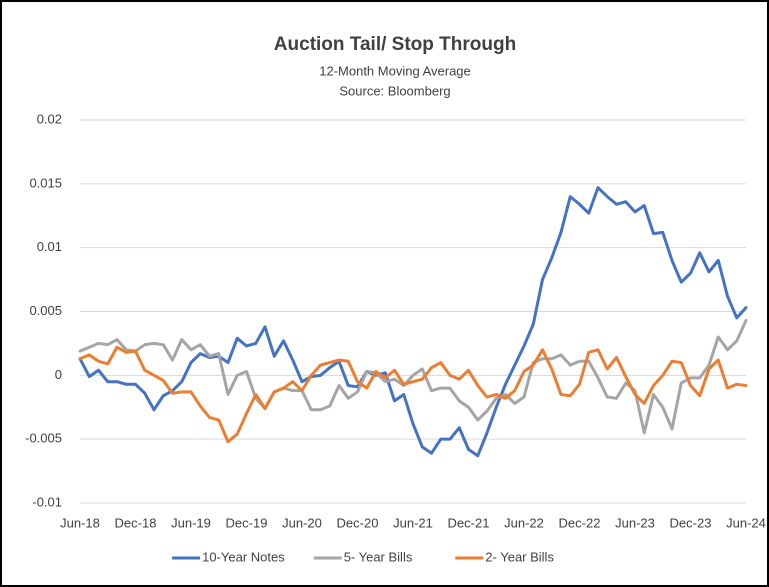 The height and width of the screenshot is (587, 769). What do you see at coordinates (302, 522) in the screenshot?
I see `x-tick-label: Jun-20` at bounding box center [302, 522].